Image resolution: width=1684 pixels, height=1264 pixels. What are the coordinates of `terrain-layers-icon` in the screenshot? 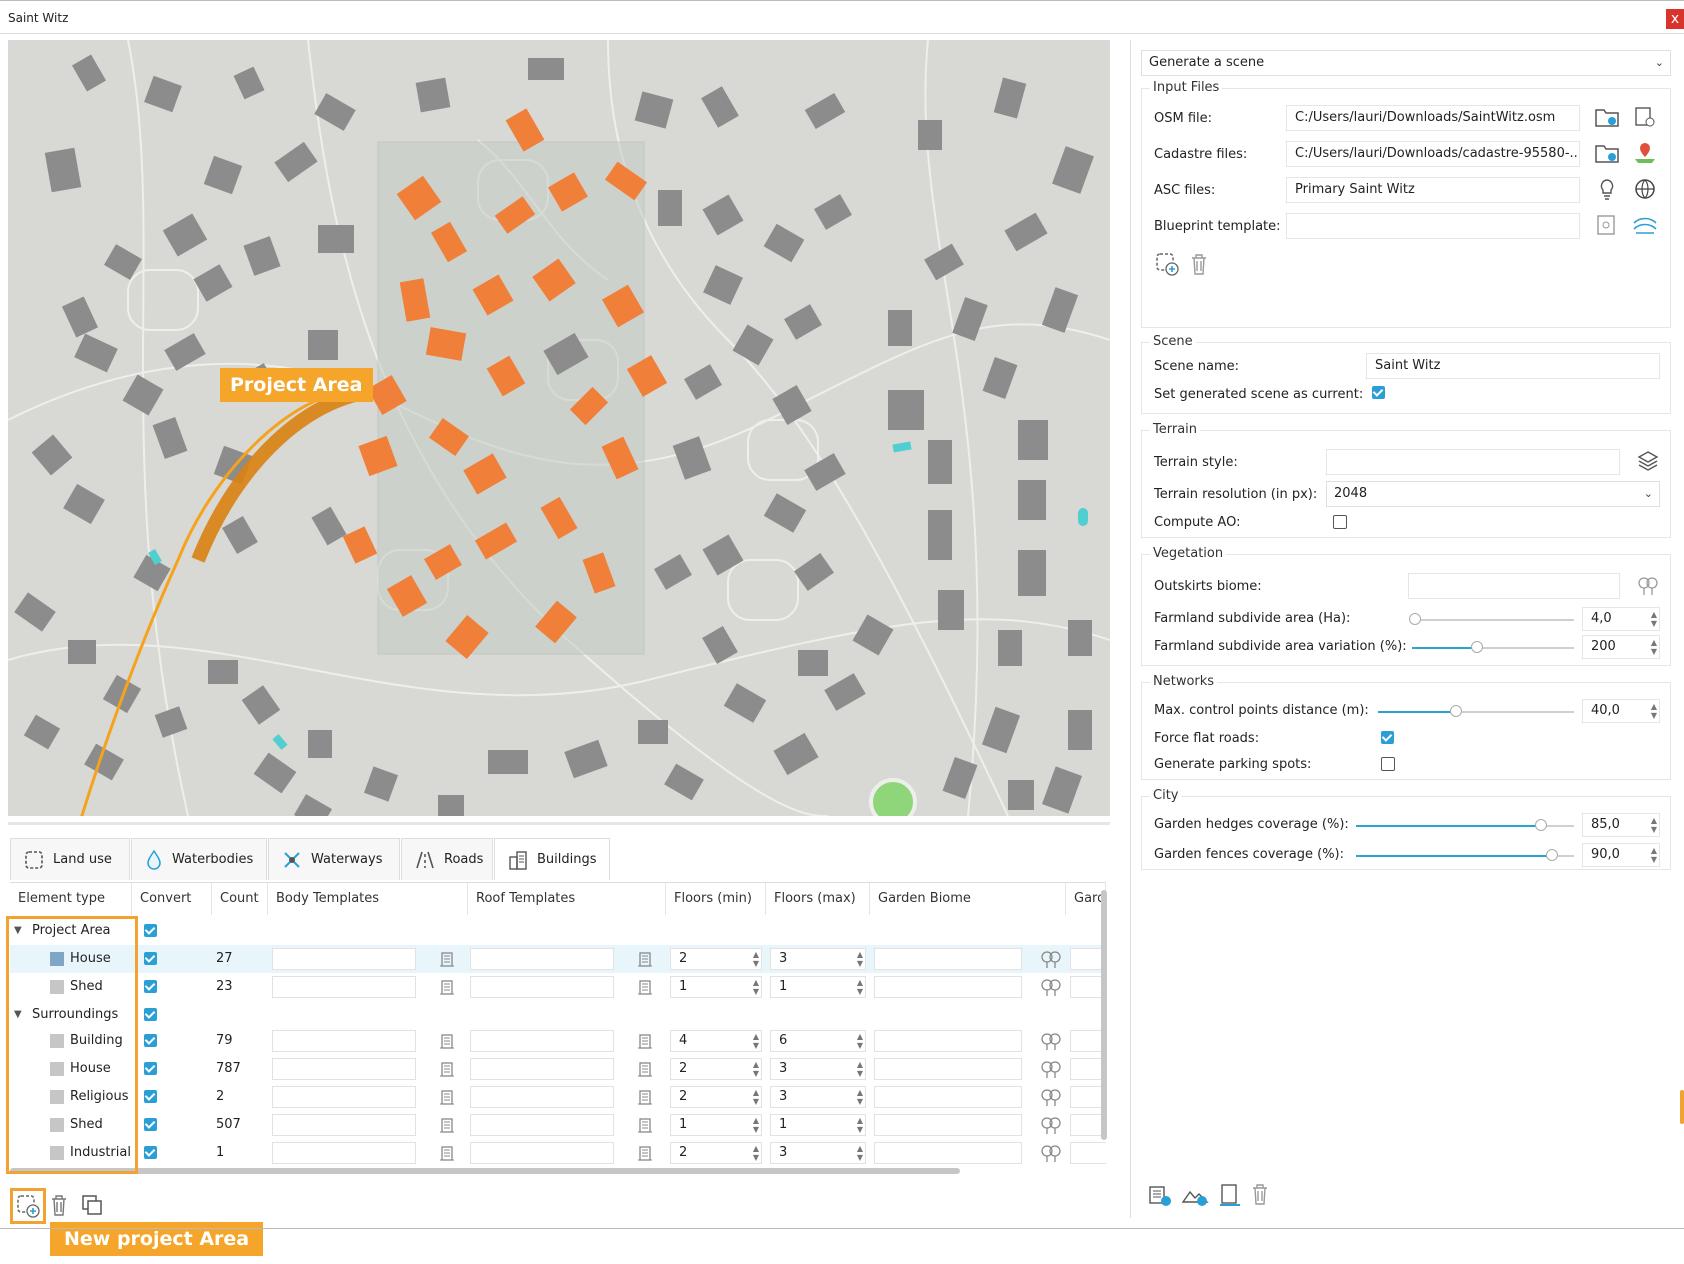 It's located at (1645, 225).